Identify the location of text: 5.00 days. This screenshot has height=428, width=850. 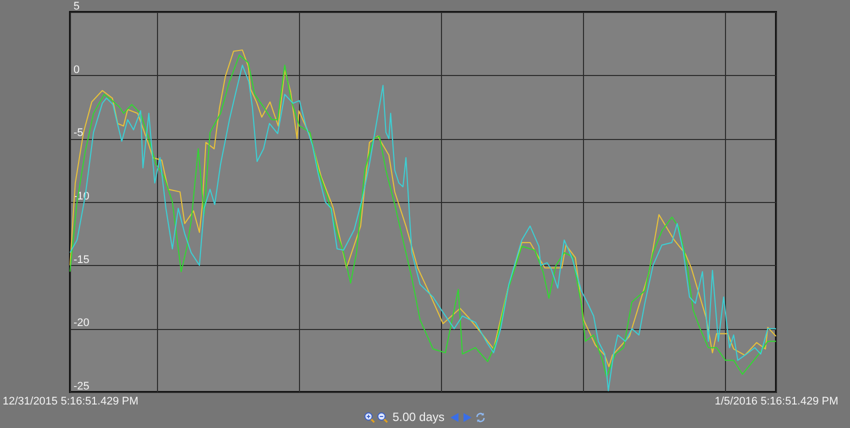
(418, 417).